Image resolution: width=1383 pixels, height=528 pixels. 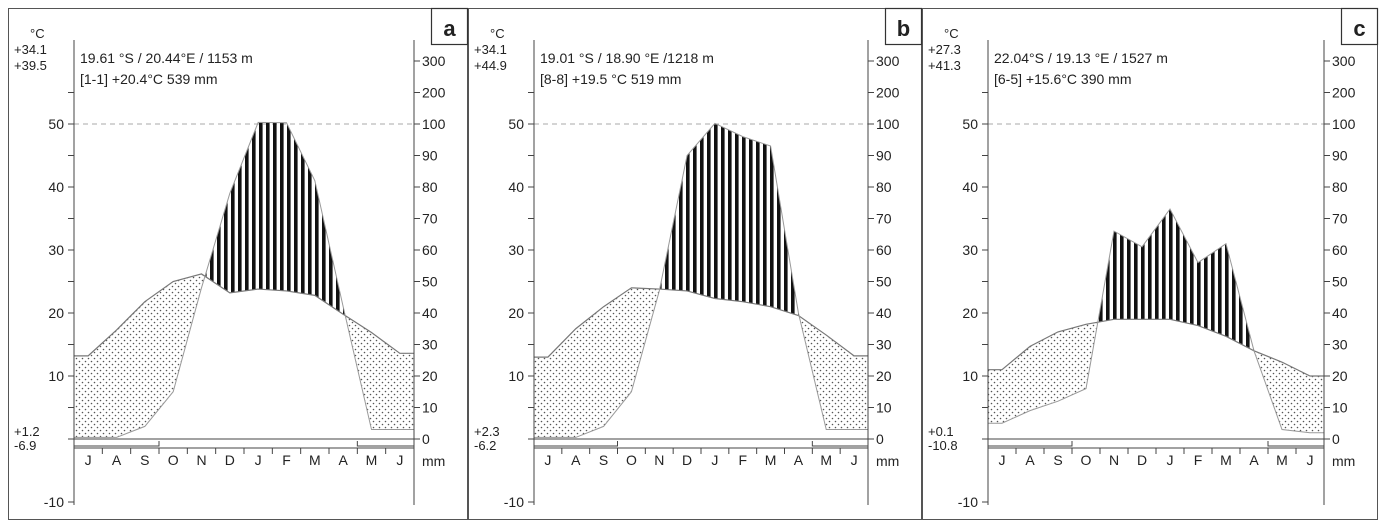 I want to click on panel-label-box, so click(x=1359, y=26).